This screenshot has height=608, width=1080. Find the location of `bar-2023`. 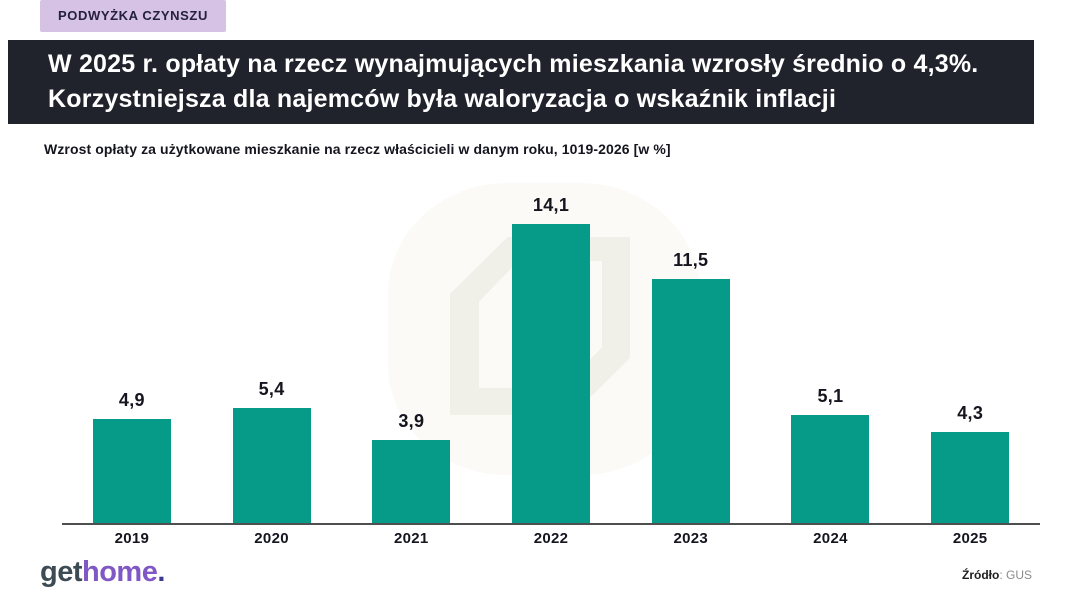

bar-2023 is located at coordinates (690, 401).